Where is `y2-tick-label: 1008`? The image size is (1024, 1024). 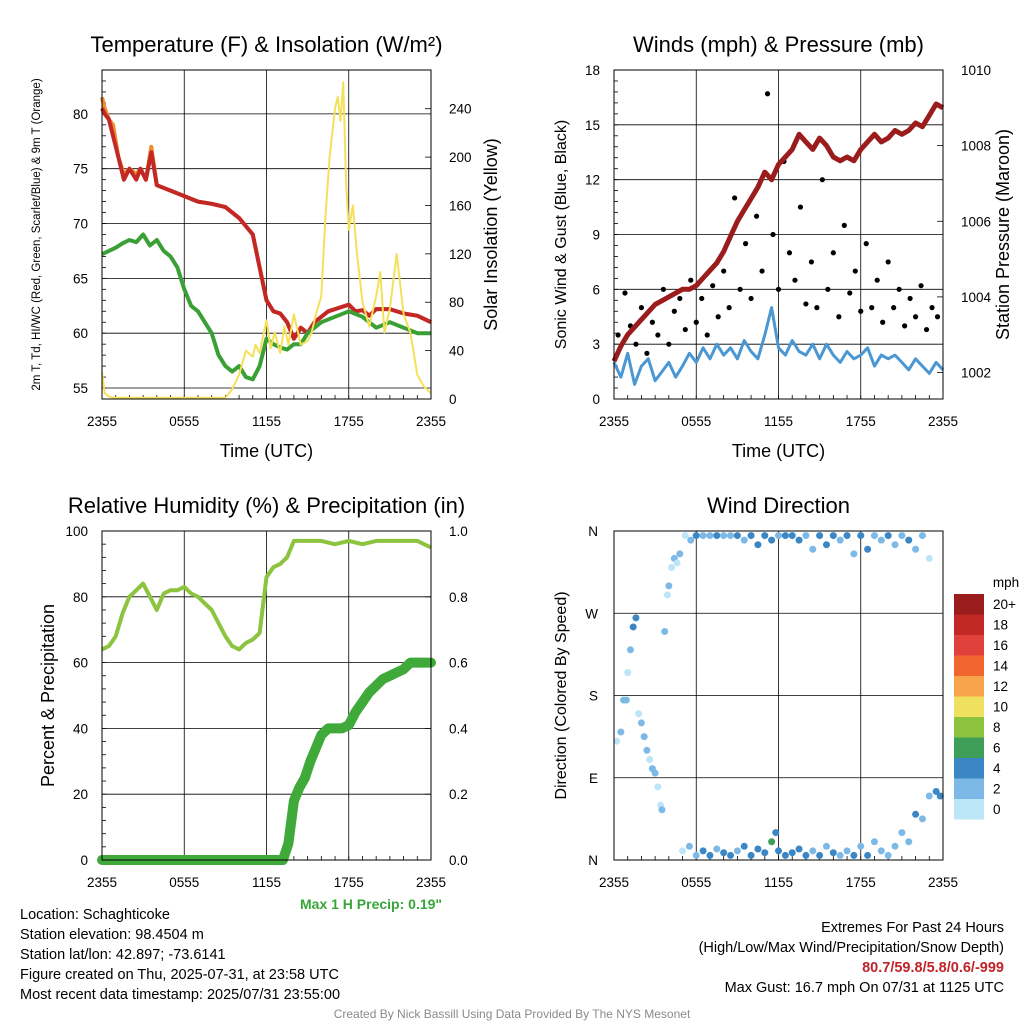
y2-tick-label: 1008 is located at coordinates (976, 146).